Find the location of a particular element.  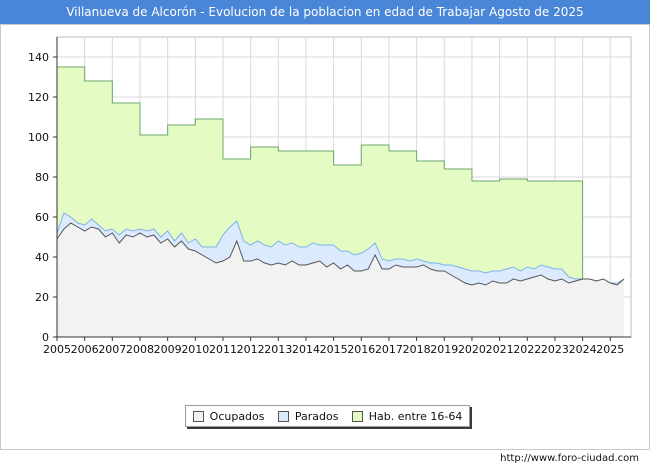

x-tick-label-2018: 2018 is located at coordinates (417, 349).